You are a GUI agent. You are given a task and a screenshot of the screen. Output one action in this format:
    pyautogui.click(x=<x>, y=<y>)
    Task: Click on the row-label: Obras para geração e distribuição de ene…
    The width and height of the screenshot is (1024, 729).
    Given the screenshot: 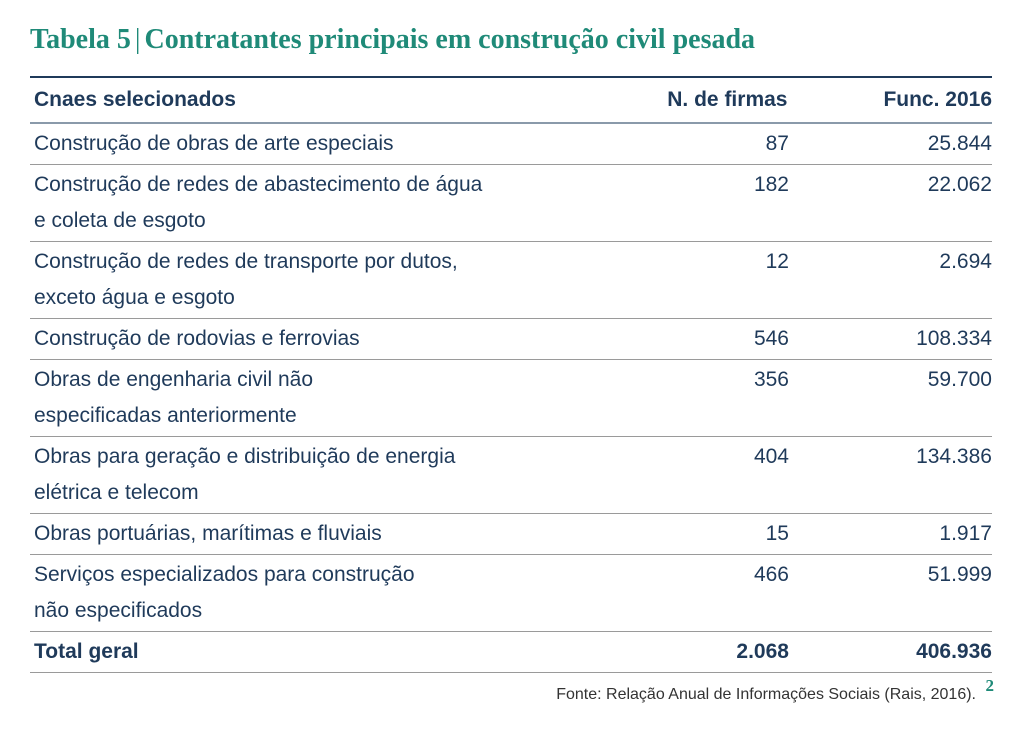 What is the action you would take?
    pyautogui.click(x=310, y=475)
    